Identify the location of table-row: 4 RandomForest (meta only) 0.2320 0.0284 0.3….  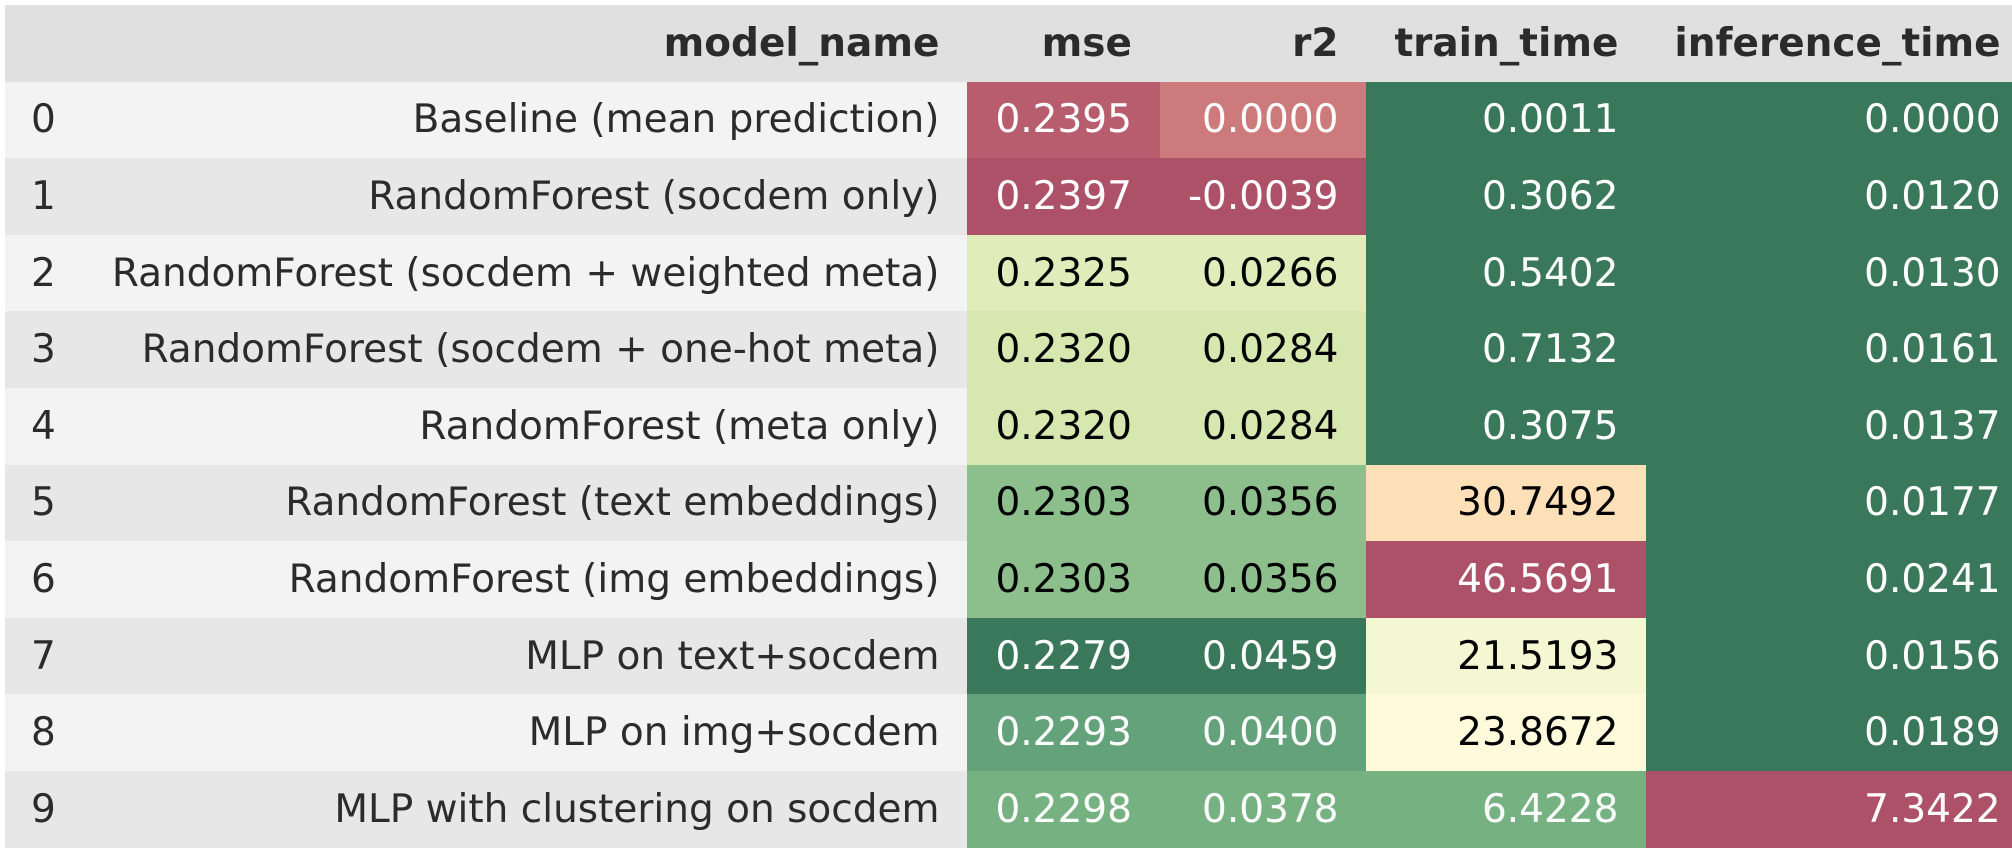
(1008, 426).